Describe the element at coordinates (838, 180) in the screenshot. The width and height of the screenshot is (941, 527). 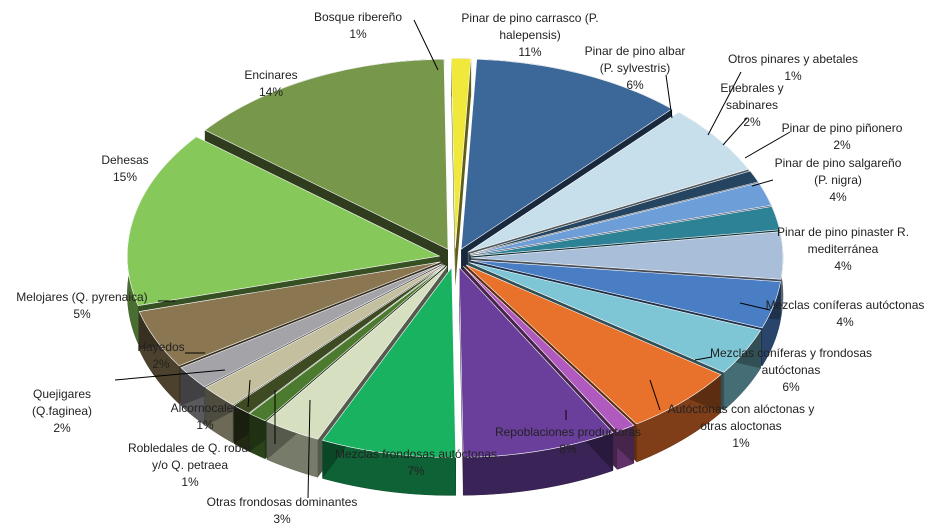
I see `slice-label: Pinar de pino salgareño (P. nigra) 4%` at that location.